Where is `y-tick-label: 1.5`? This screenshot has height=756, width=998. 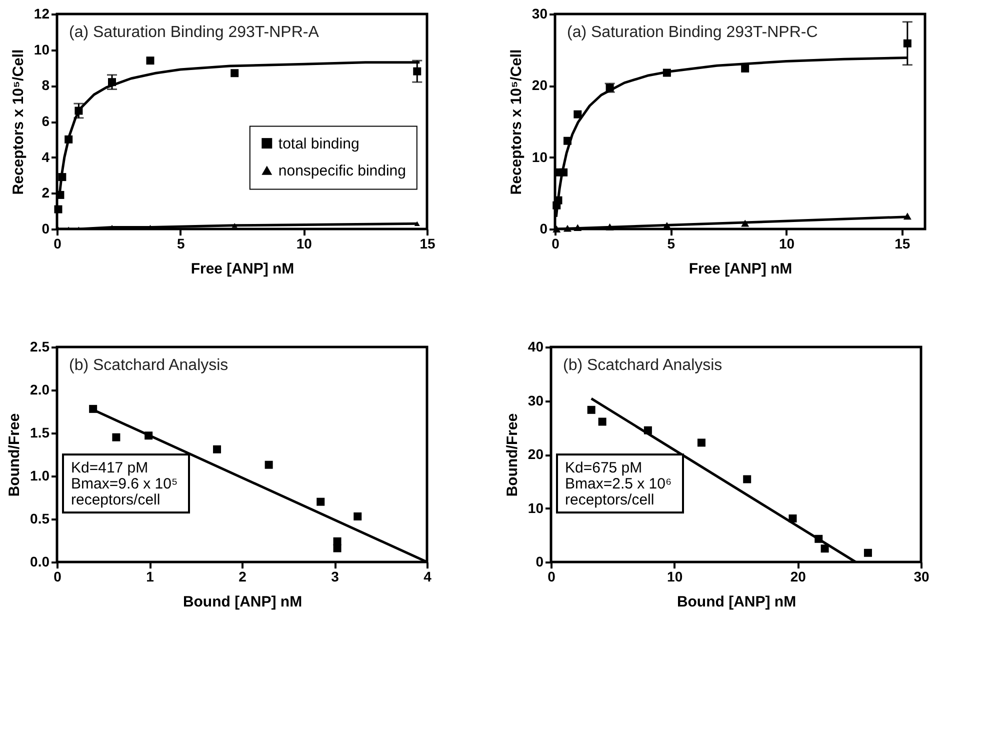
y-tick-label: 1.5 is located at coordinates (40, 432).